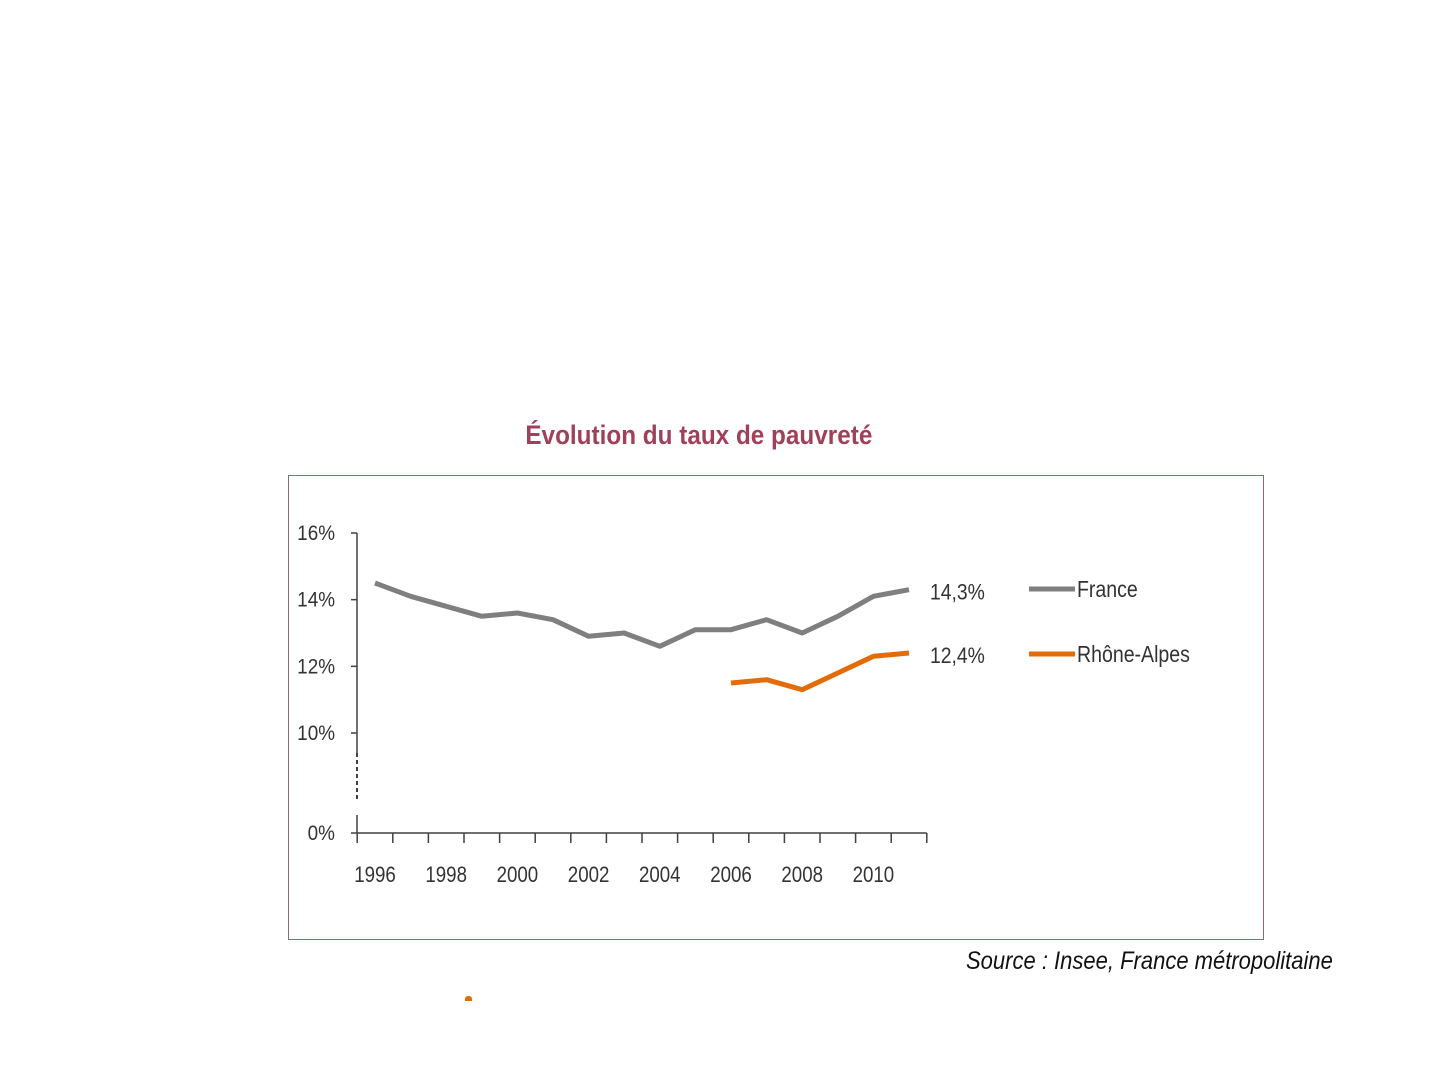 This screenshot has width=1440, height=1080. What do you see at coordinates (1149, 961) in the screenshot?
I see `source-note: Source : Insee, France métropolitaine` at bounding box center [1149, 961].